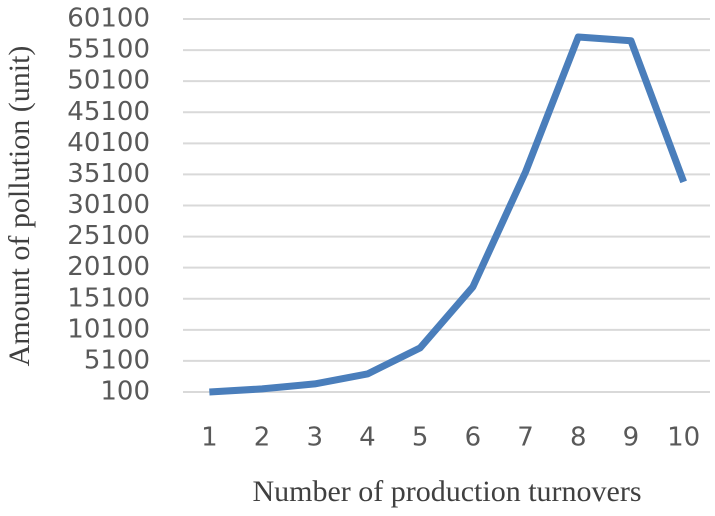 The width and height of the screenshot is (715, 516). Describe the element at coordinates (108, 174) in the screenshot. I see `y-tick-label: 35100` at that location.